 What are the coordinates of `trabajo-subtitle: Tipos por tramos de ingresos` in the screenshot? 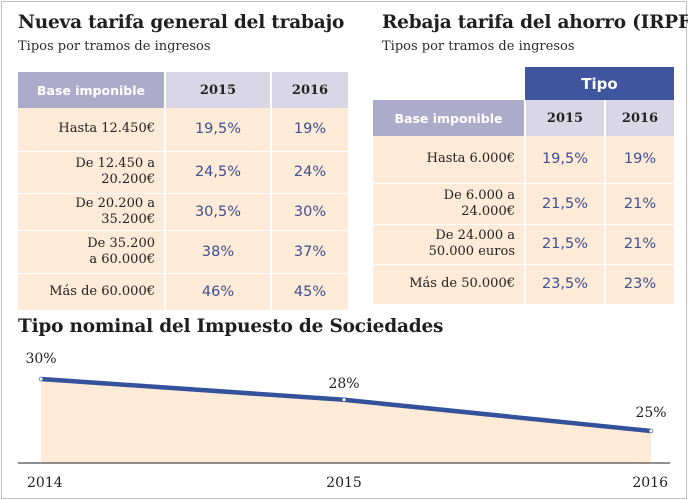 It's located at (114, 46).